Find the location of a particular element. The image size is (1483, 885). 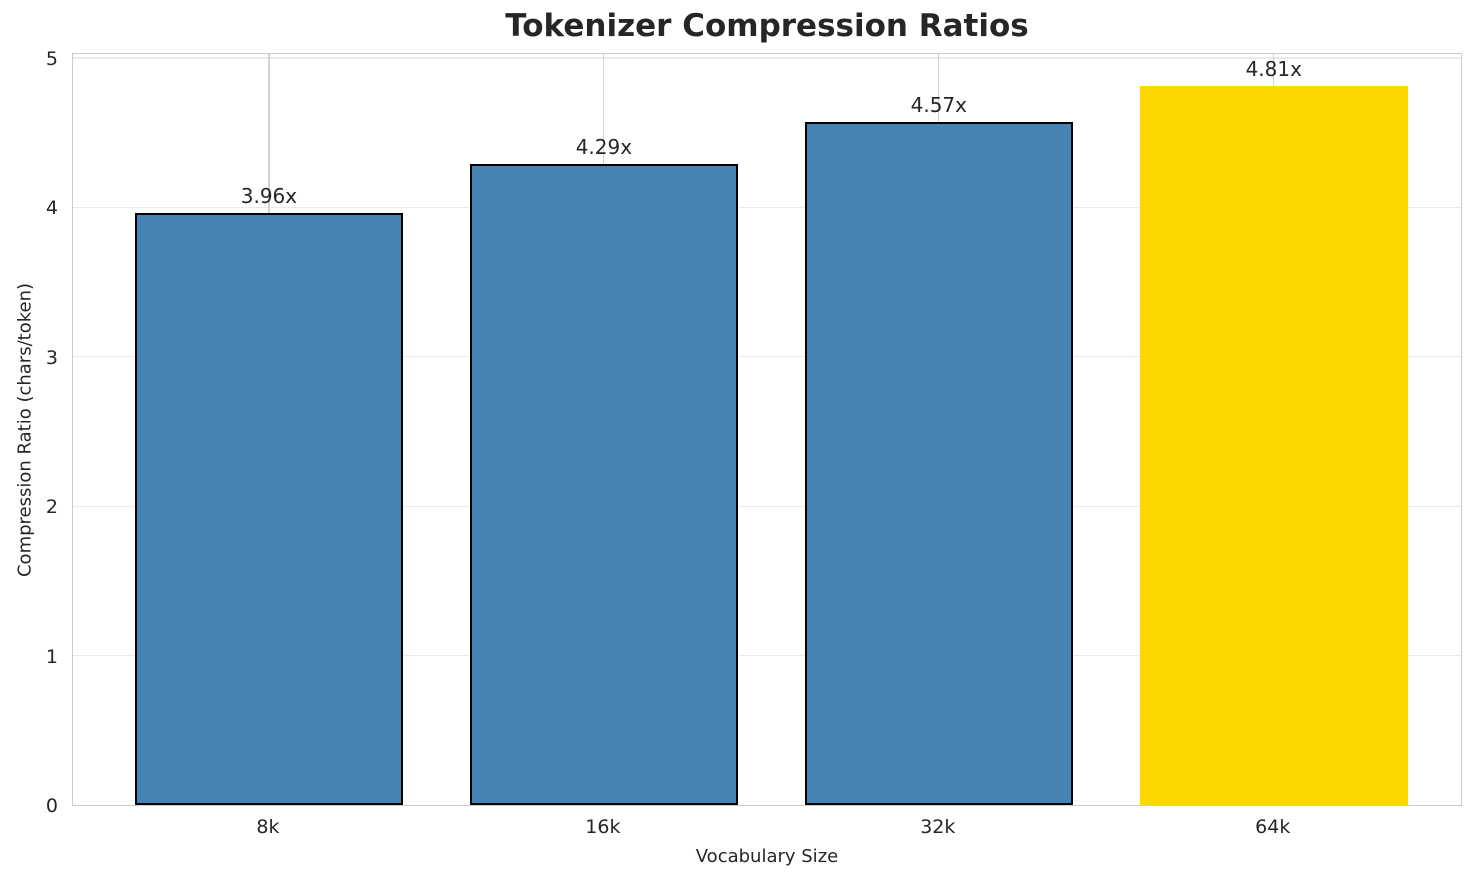

y-tick-label: 2 is located at coordinates (51, 507).